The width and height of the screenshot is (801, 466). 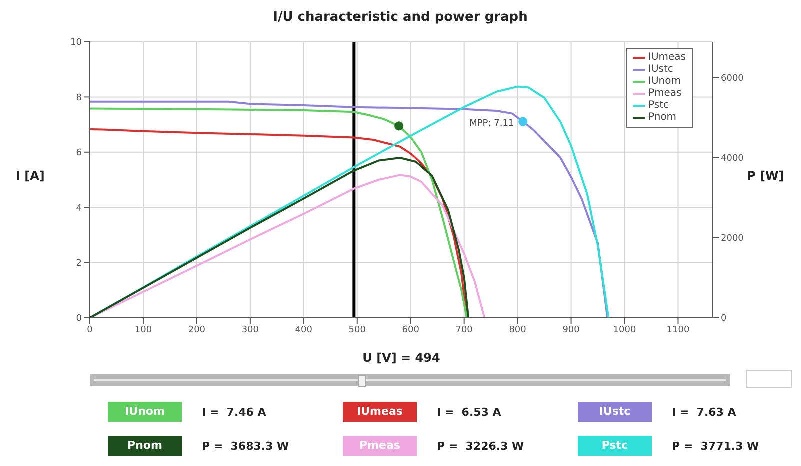 I want to click on legend-label: Pnom, so click(x=663, y=118).